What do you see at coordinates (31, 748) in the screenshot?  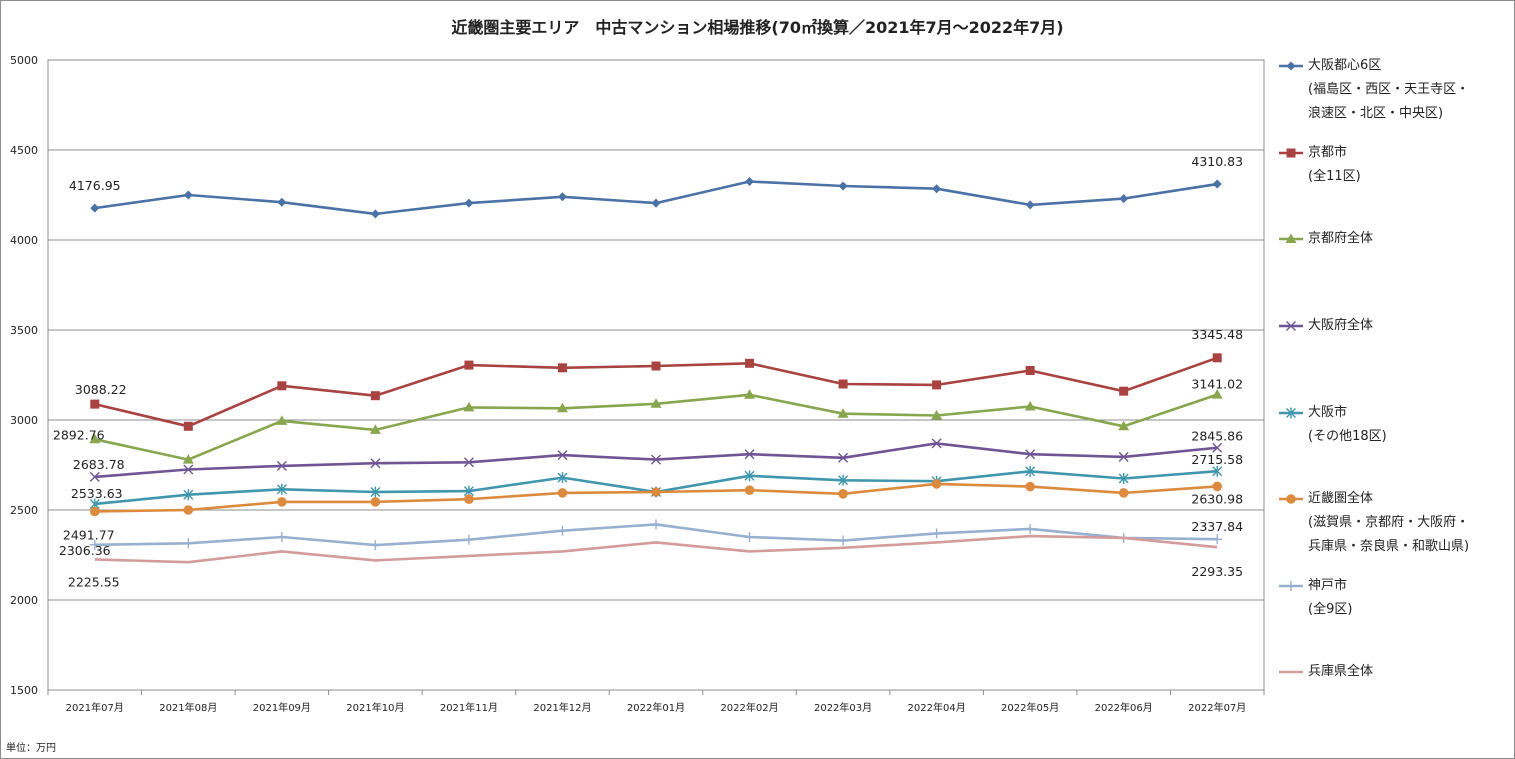 I see `unit-note: 単位：万円` at bounding box center [31, 748].